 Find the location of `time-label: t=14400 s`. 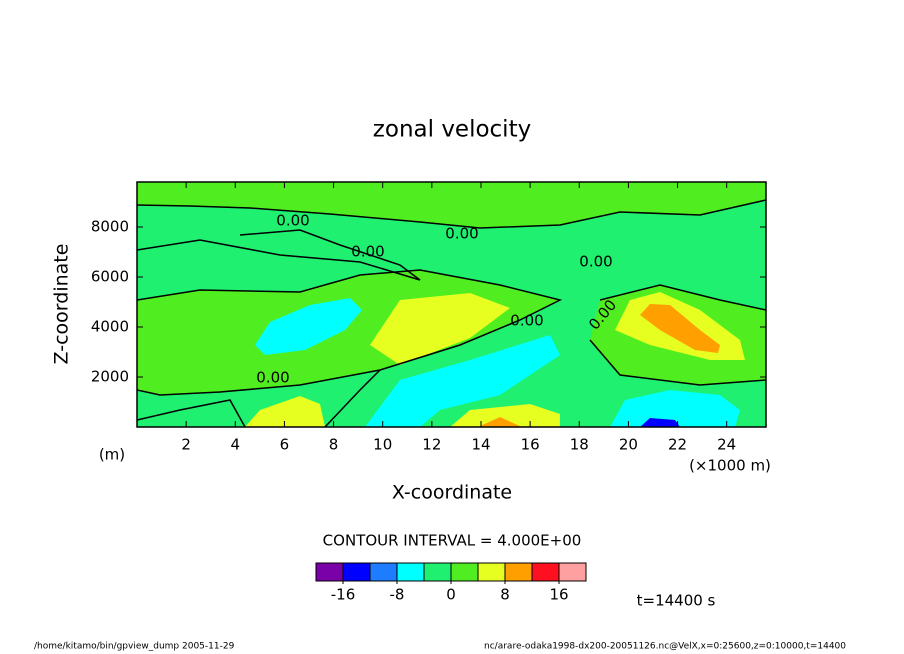

time-label: t=14400 s is located at coordinates (676, 601).